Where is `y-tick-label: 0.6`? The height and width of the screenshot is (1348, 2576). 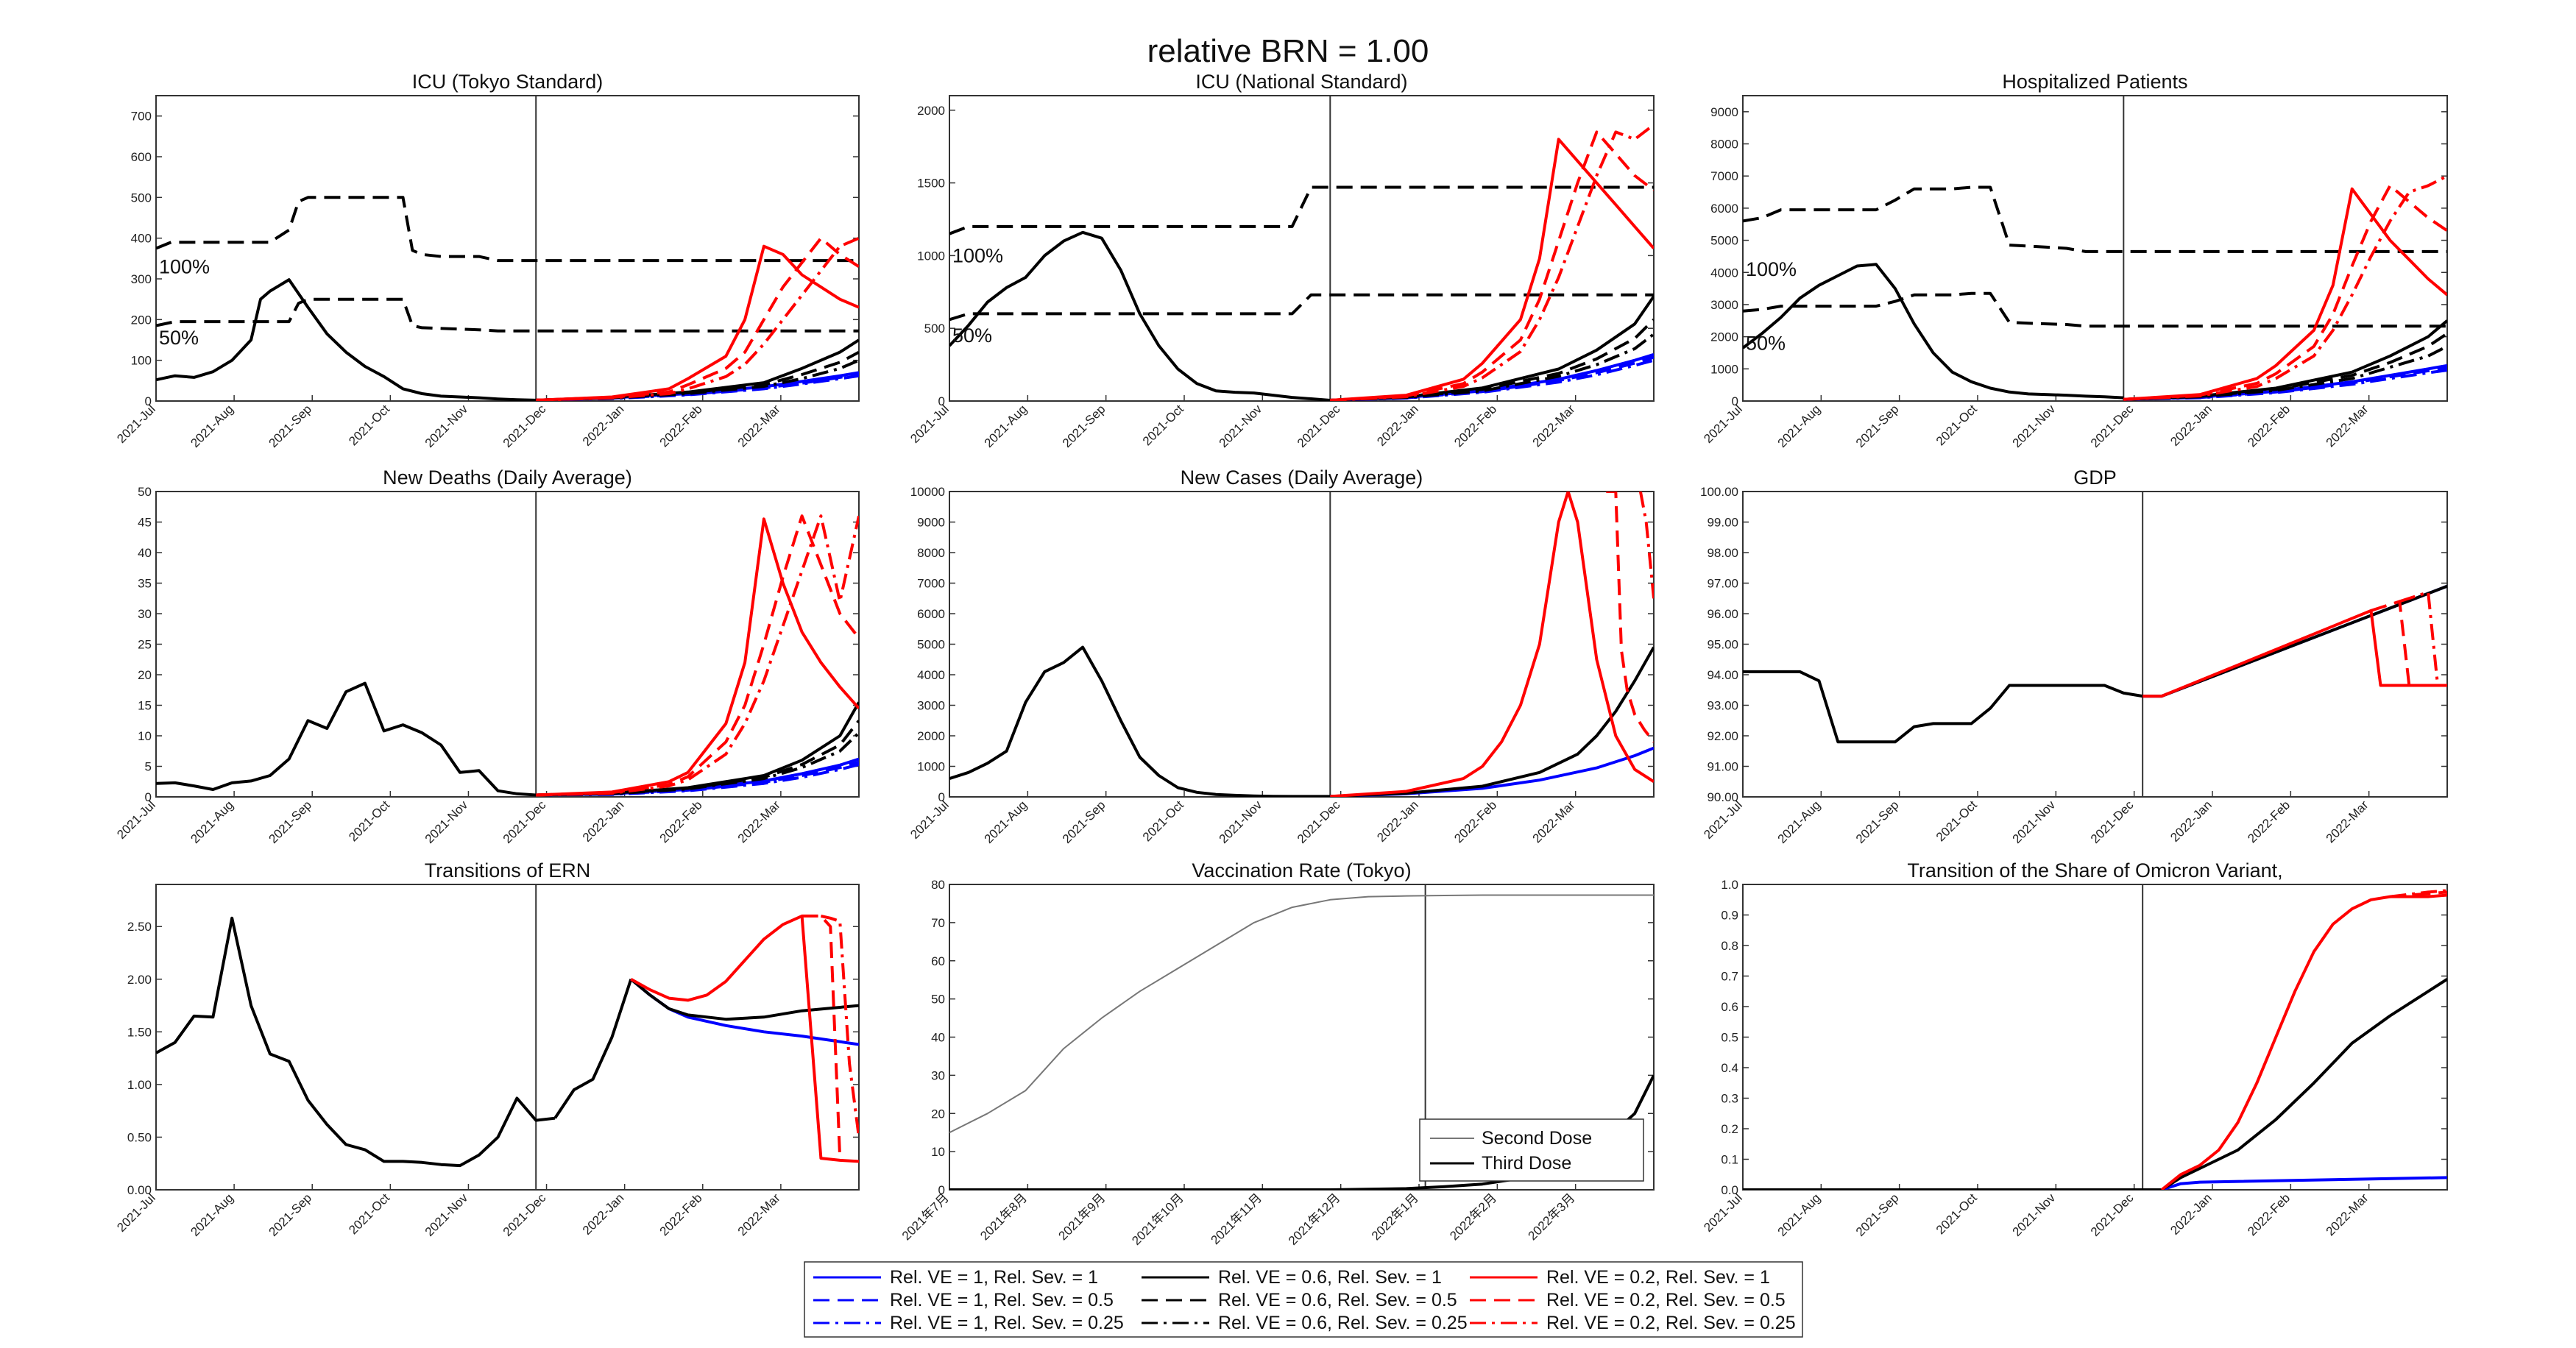 y-tick-label: 0.6 is located at coordinates (1729, 1007).